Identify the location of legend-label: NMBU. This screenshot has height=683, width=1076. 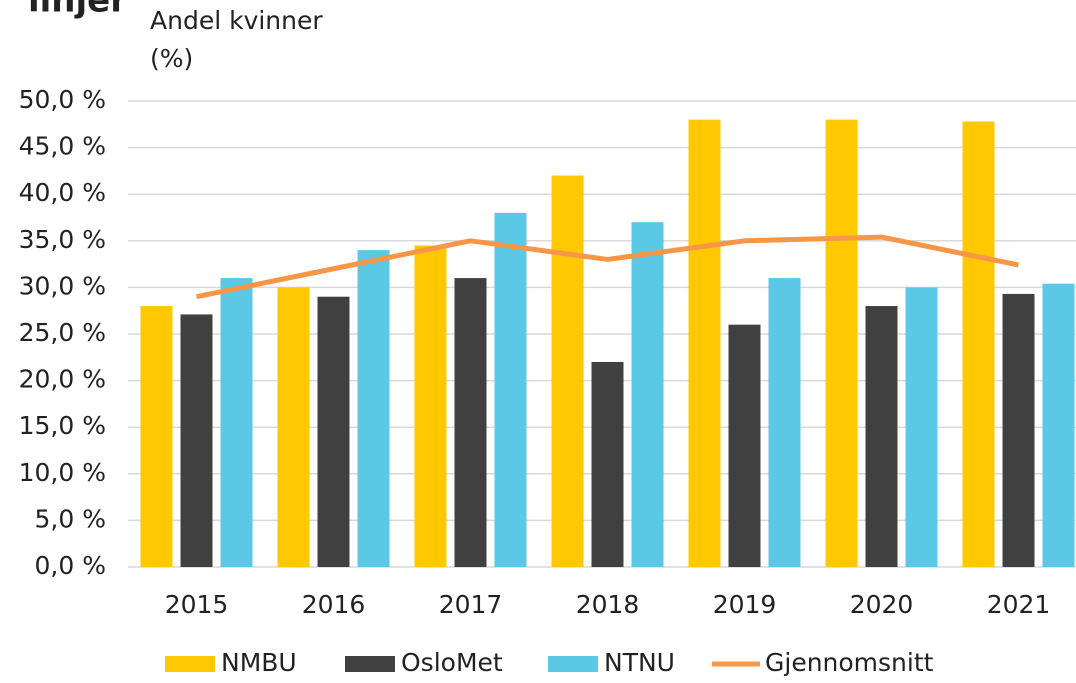
(259, 662).